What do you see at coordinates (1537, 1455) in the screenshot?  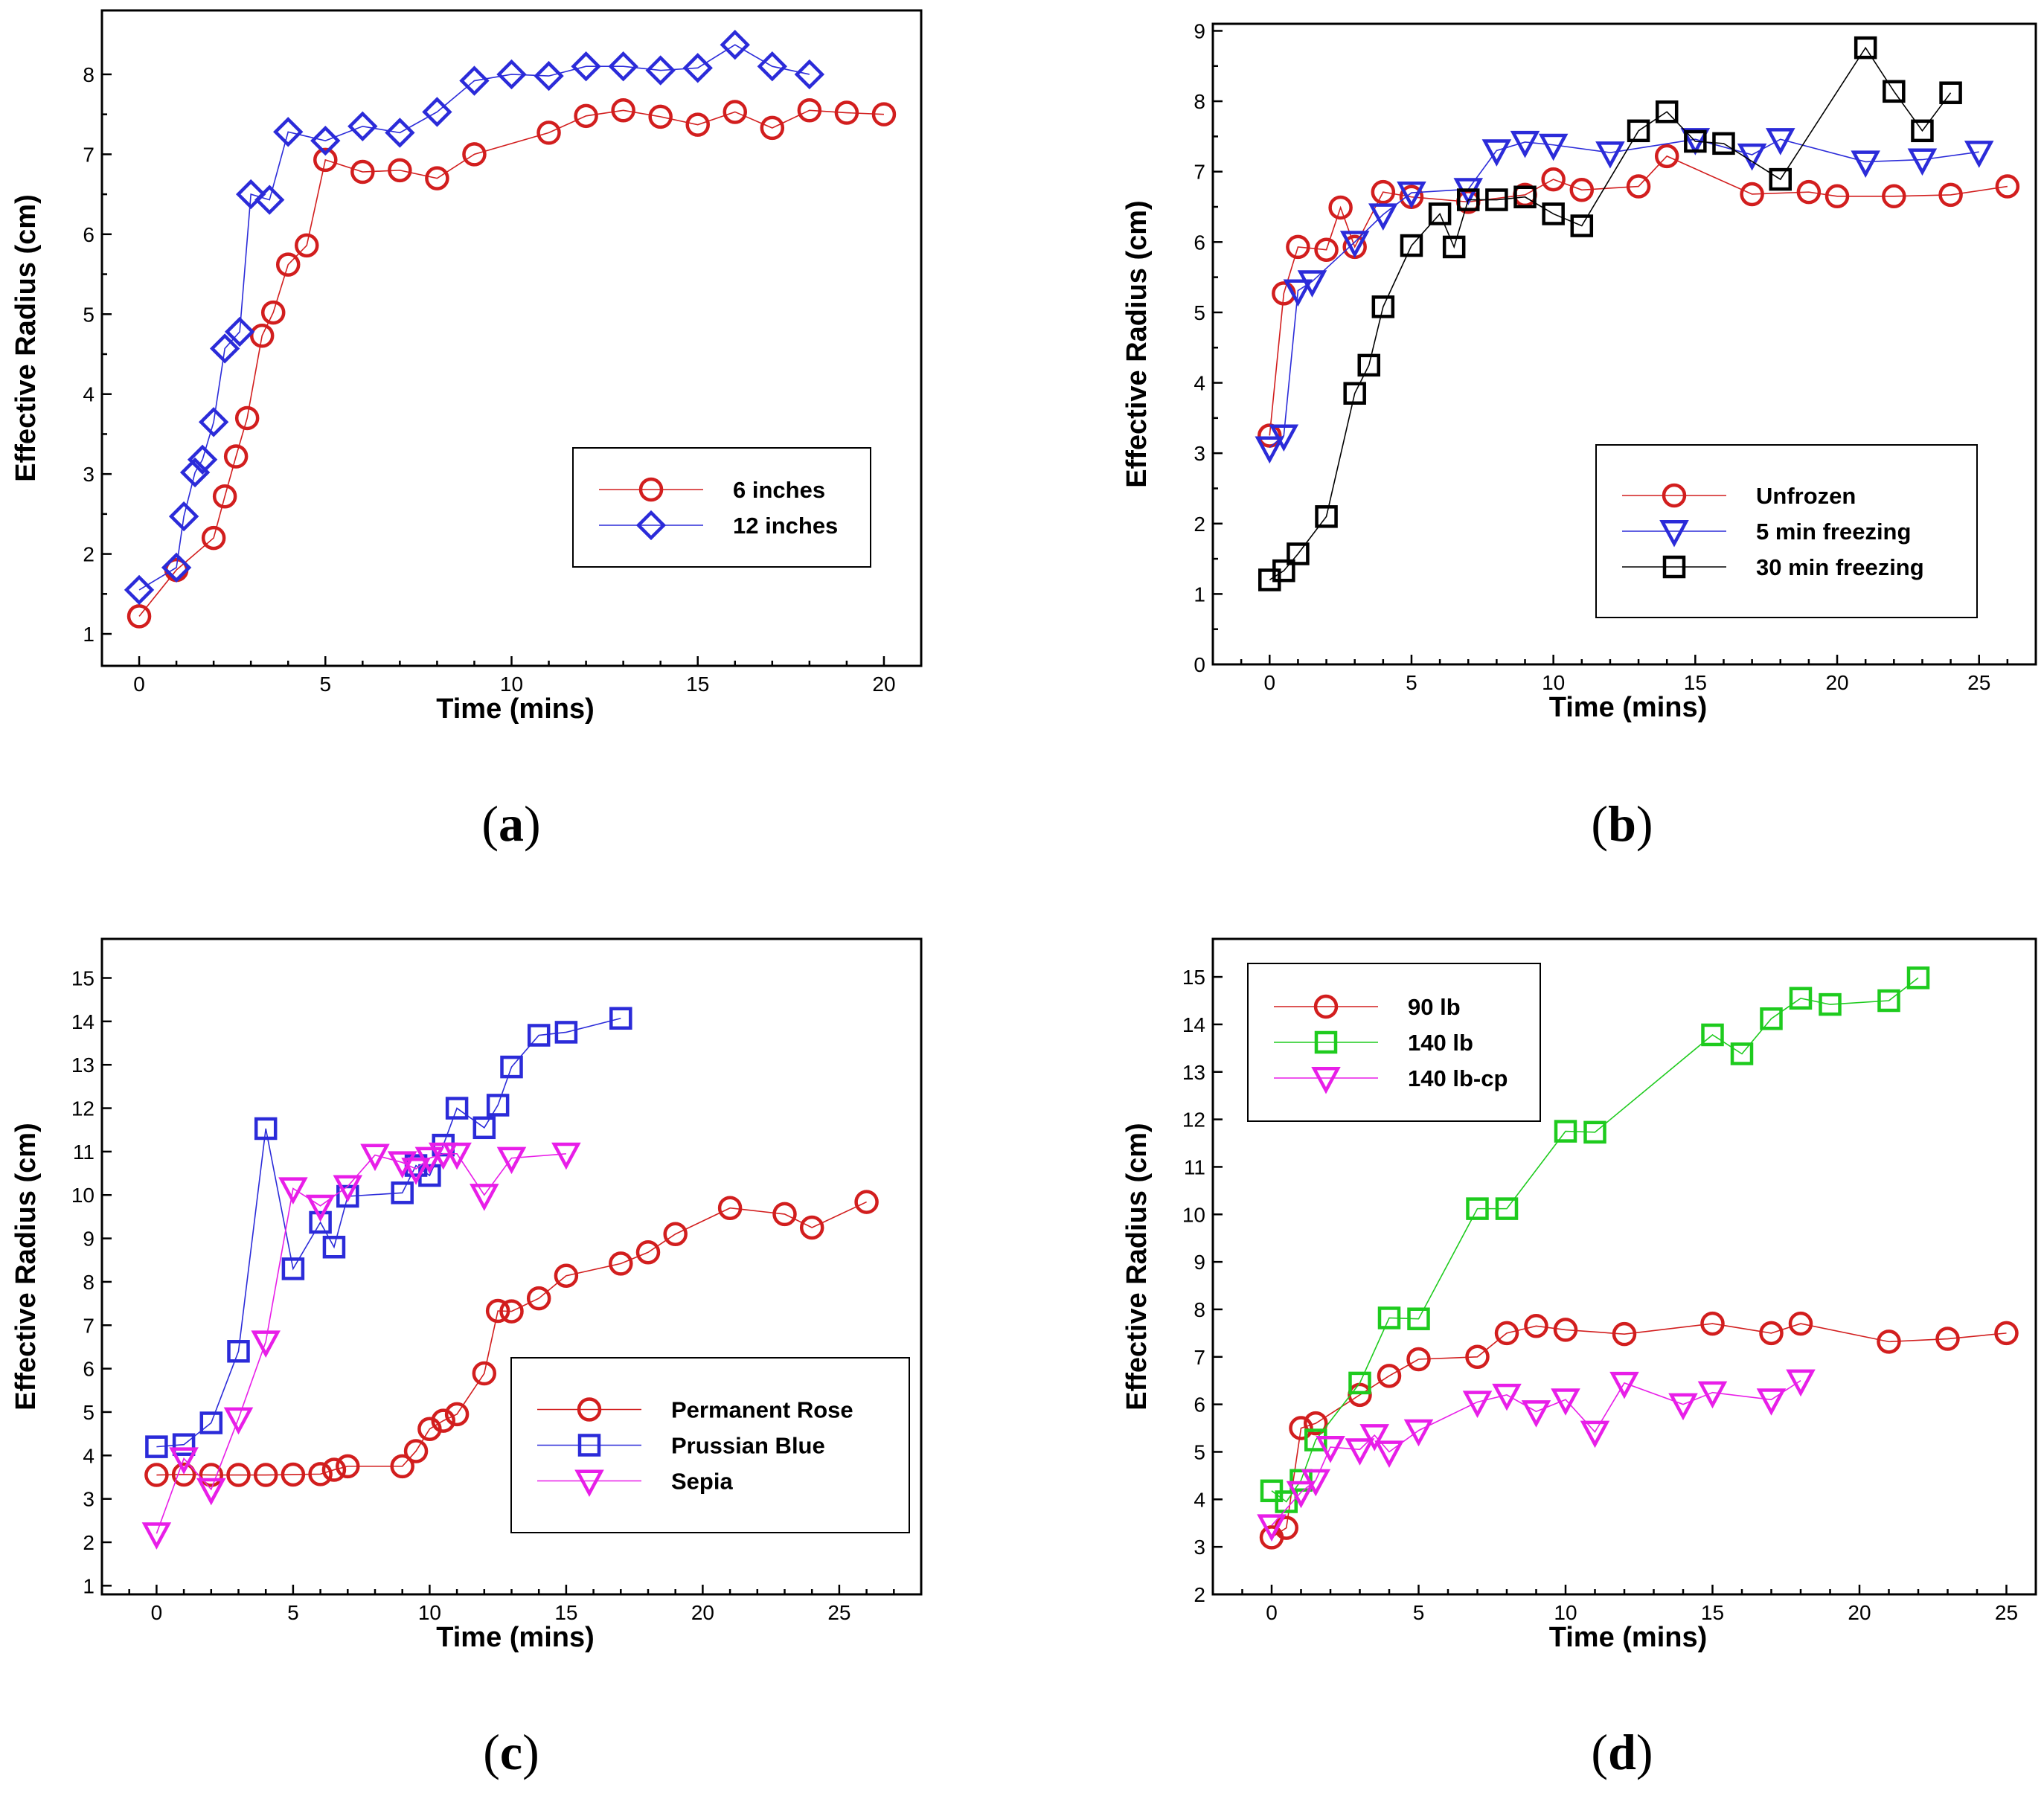 I see `series-140-lb-cp` at bounding box center [1537, 1455].